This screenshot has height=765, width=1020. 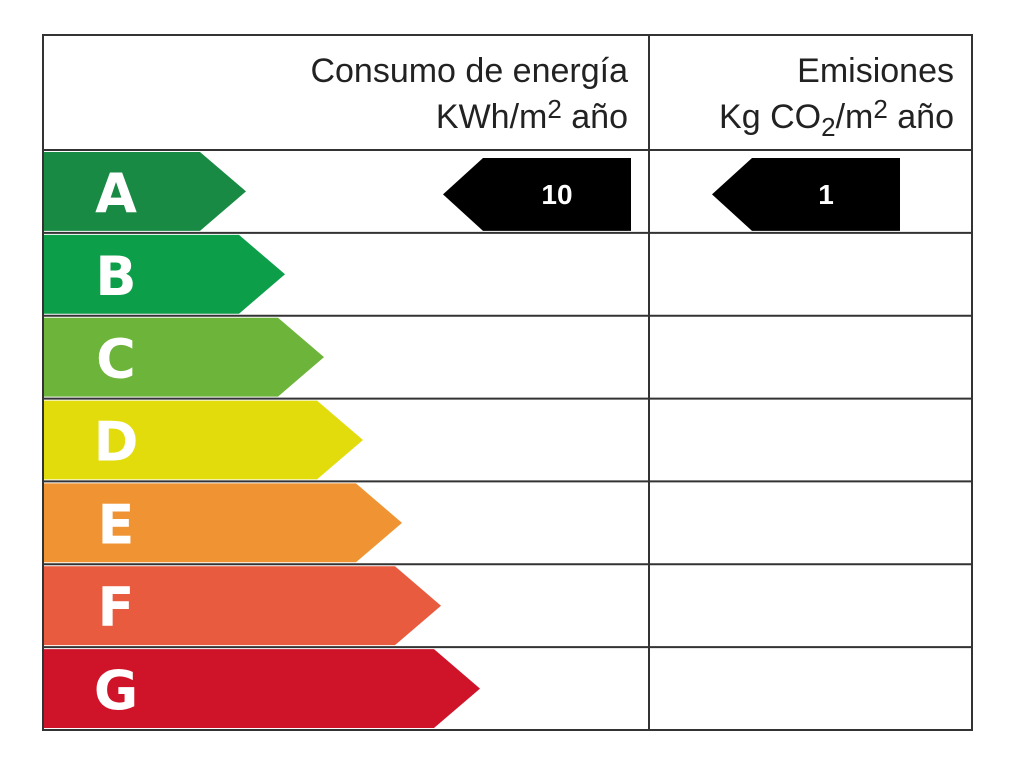 What do you see at coordinates (469, 71) in the screenshot?
I see `energy-title: Consumo de energía` at bounding box center [469, 71].